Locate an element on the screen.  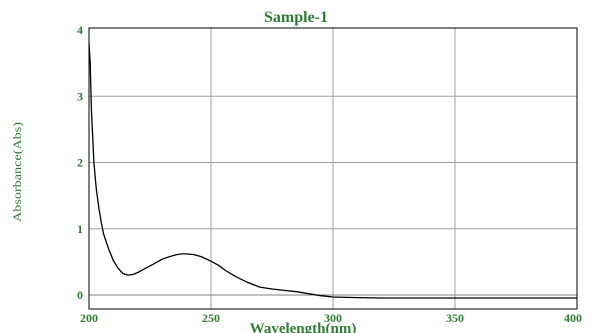
y-axis-label: Absorbance(Abs) is located at coordinates (17, 172).